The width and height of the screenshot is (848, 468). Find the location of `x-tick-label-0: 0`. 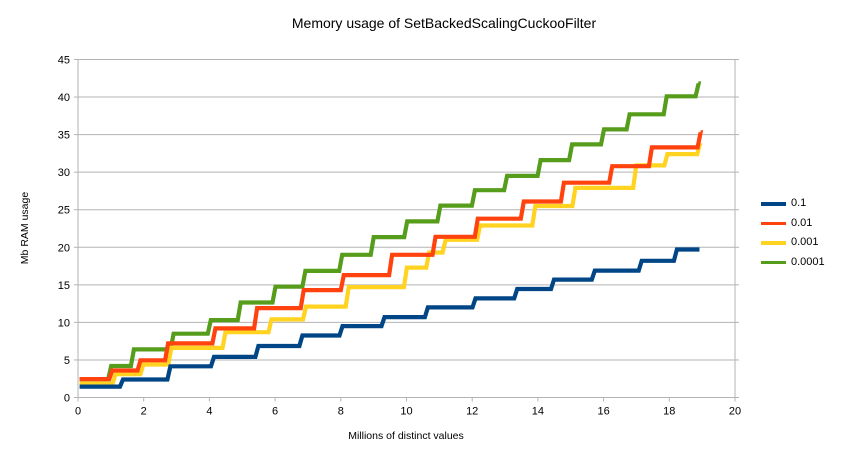

x-tick-label-0: 0 is located at coordinates (78, 412).